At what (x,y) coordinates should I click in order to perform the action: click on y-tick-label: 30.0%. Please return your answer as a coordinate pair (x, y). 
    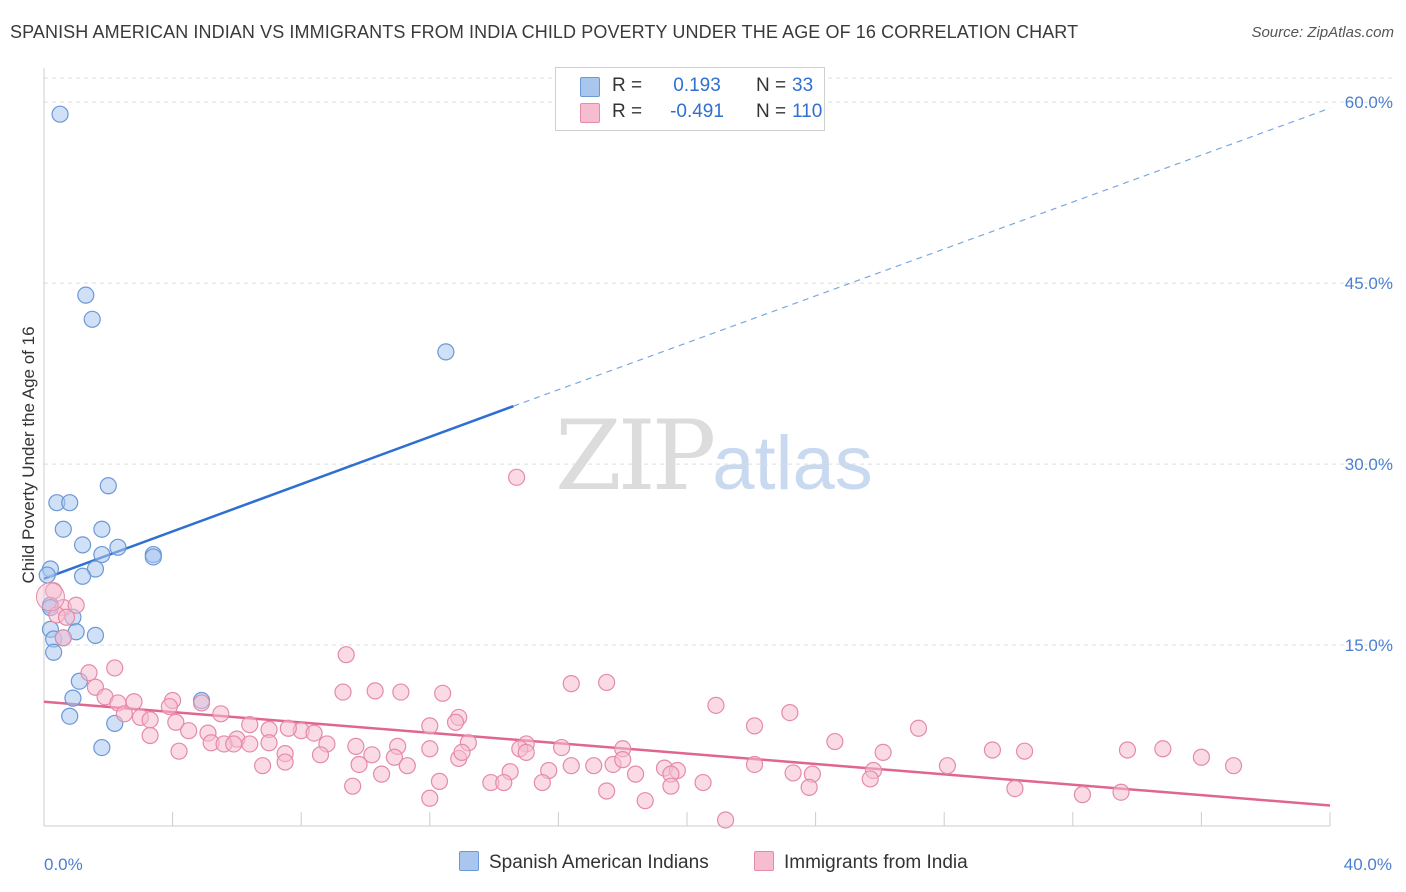
    Looking at the image, I should click on (1369, 464).